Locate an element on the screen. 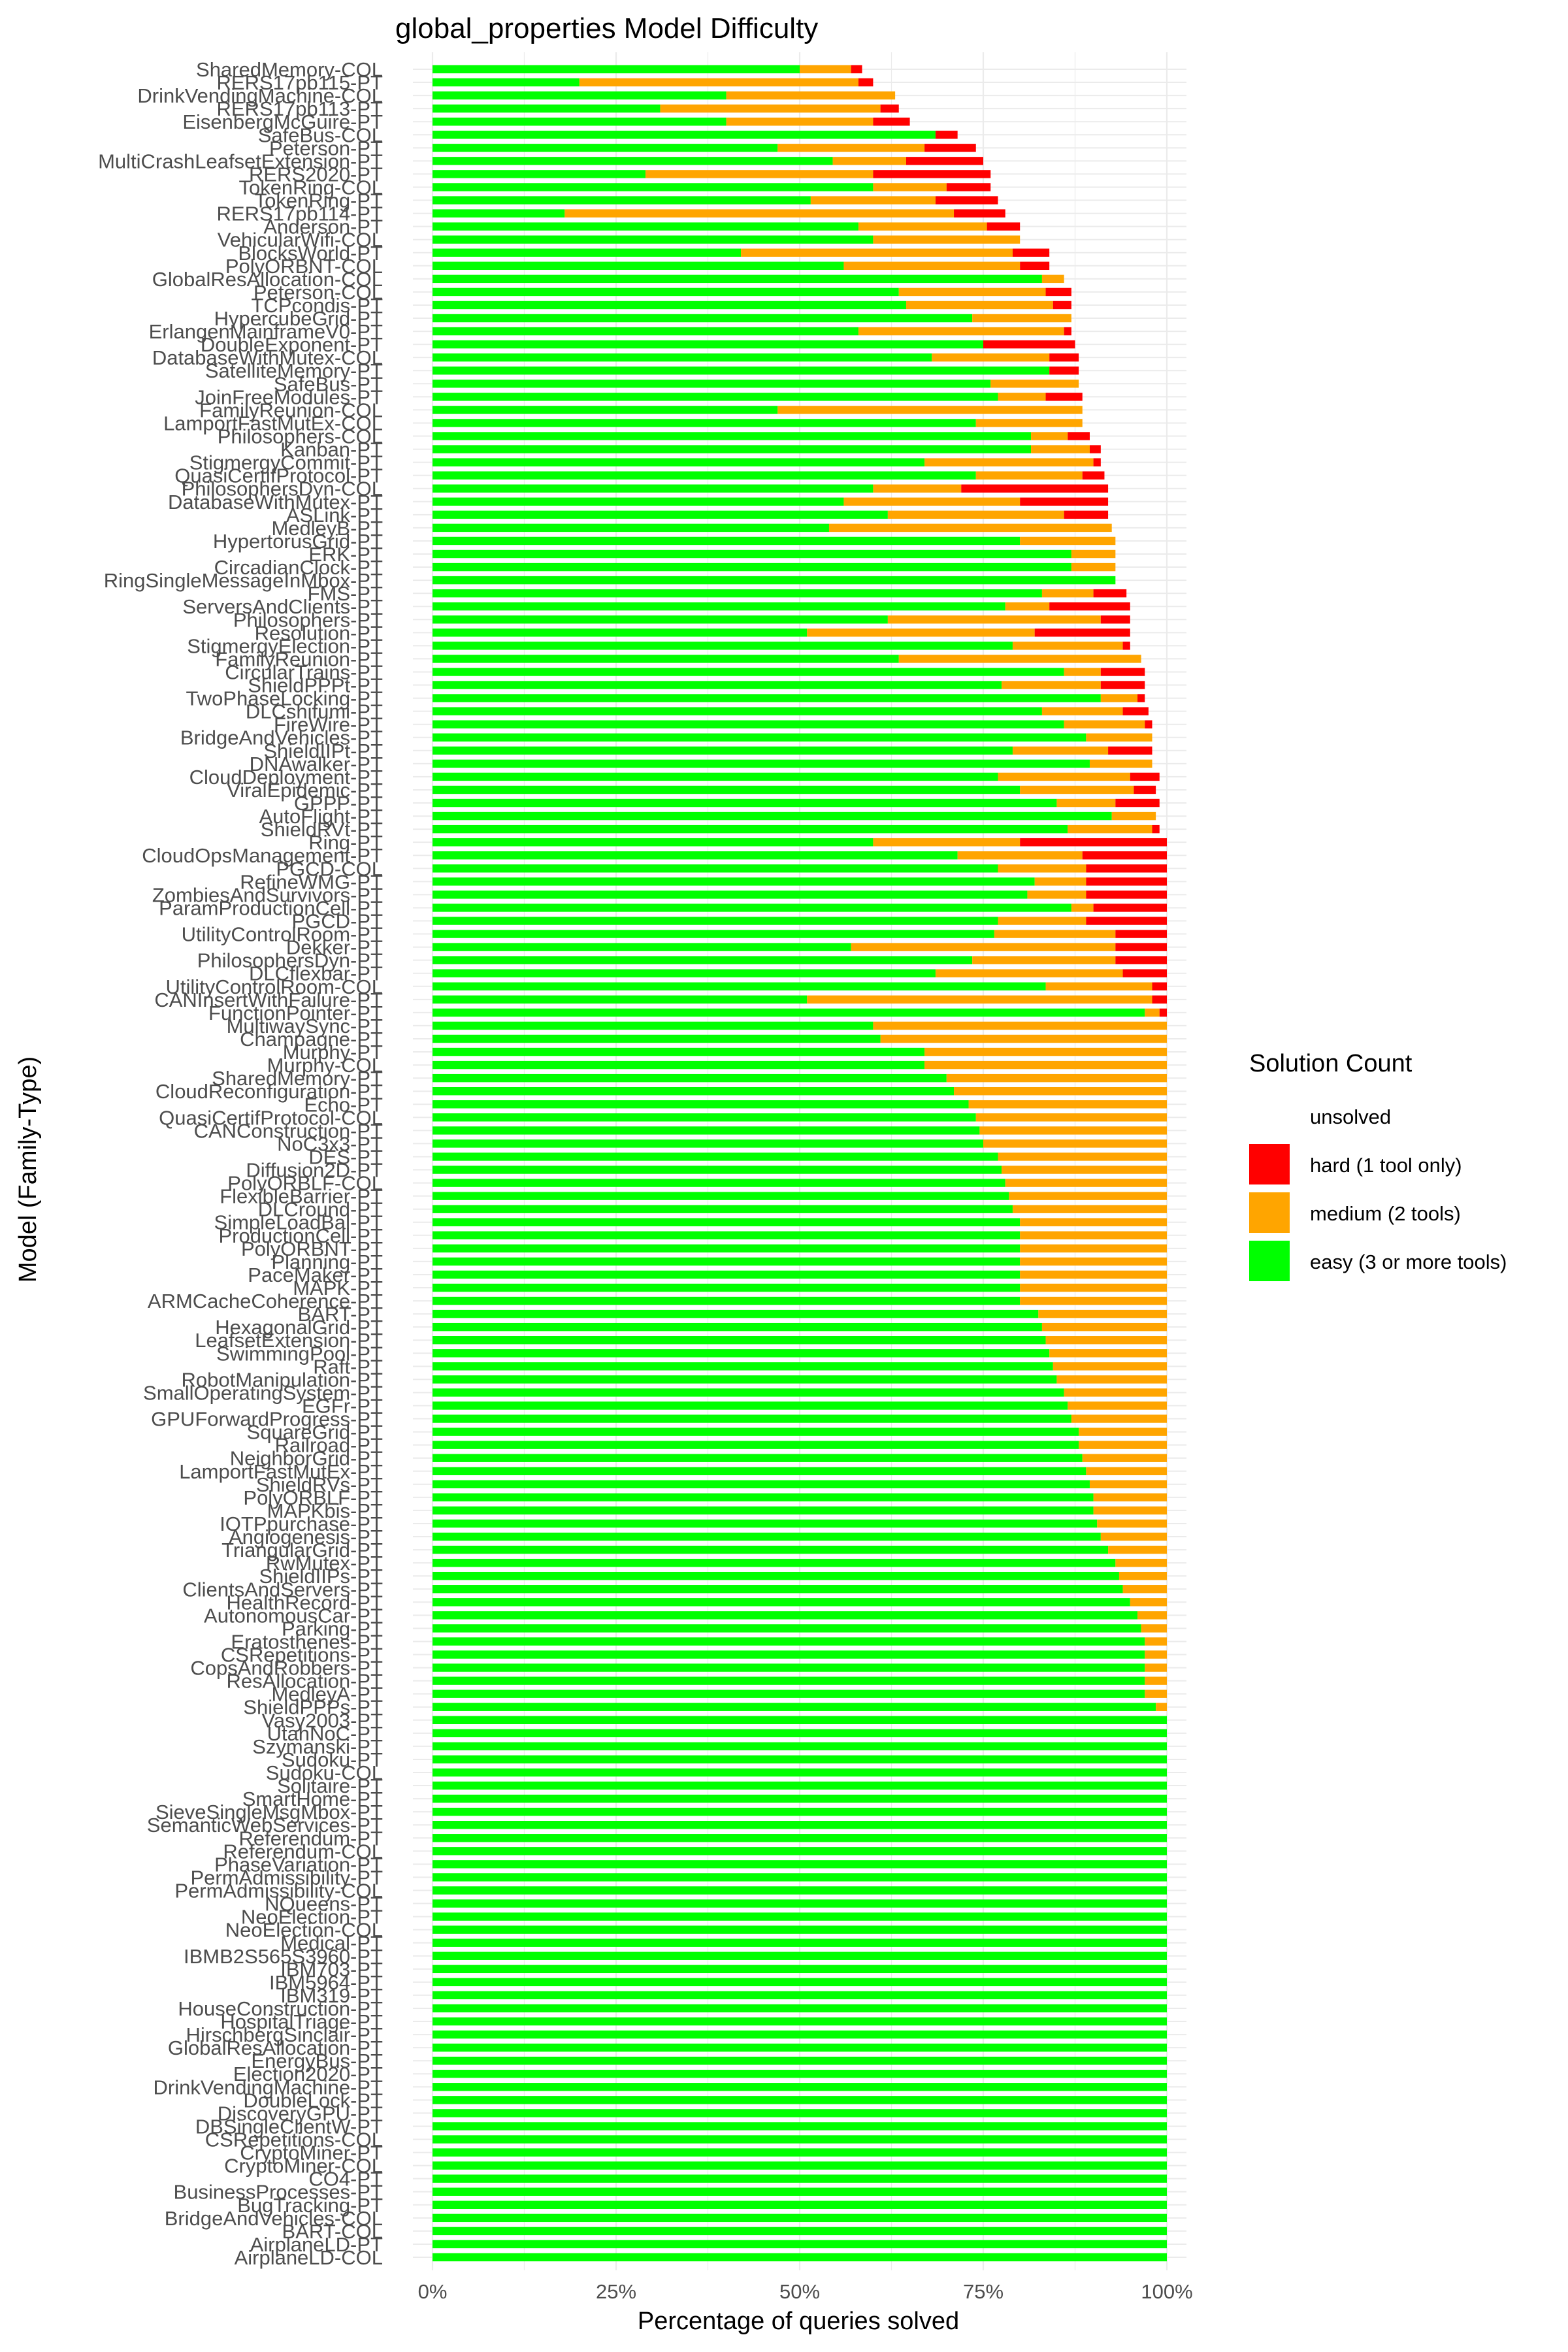  y-tick-label: CloudOpsManagement-PT is located at coordinates (262, 855).